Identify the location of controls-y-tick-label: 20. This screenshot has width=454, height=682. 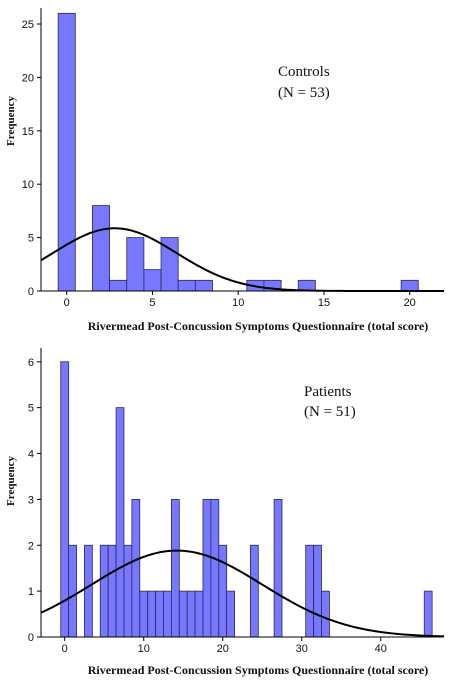
(28, 78).